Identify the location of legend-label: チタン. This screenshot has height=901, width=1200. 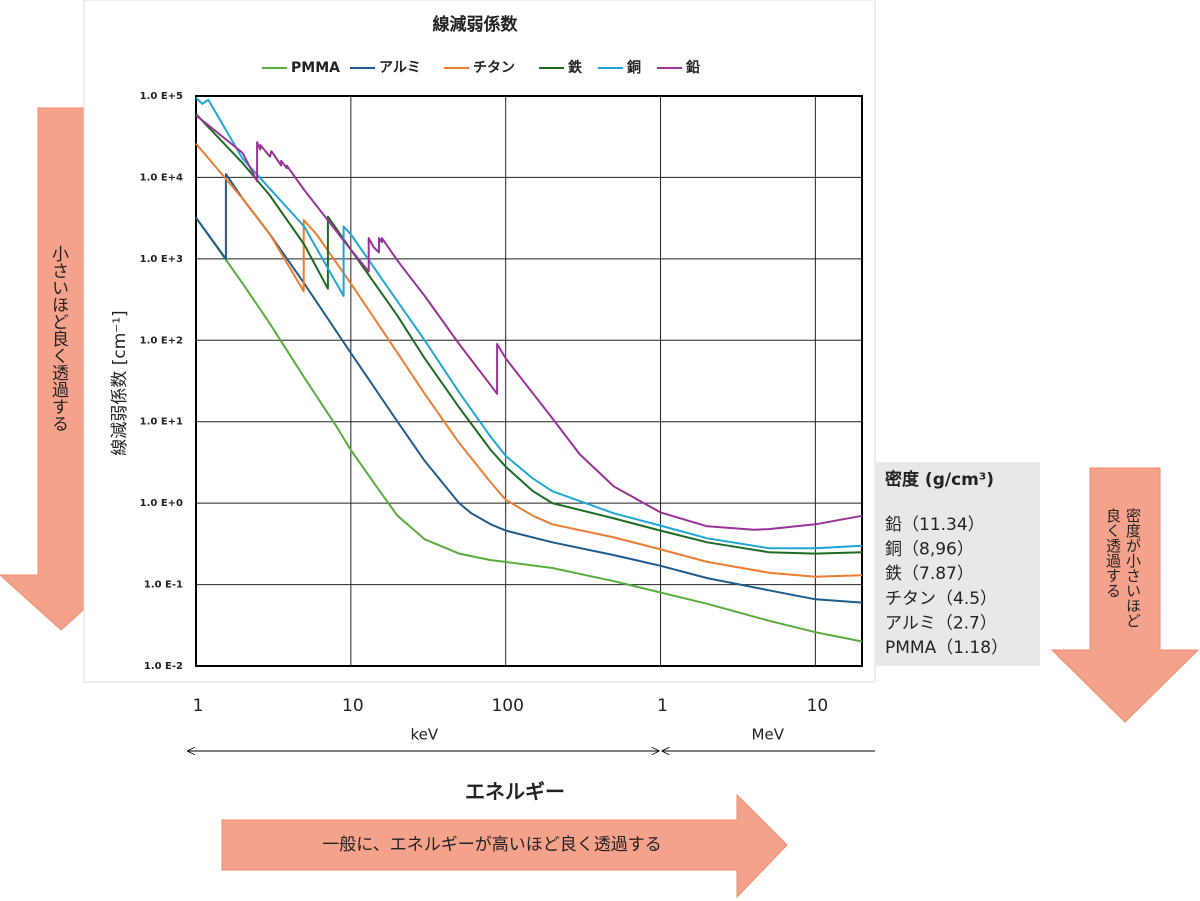
(494, 68).